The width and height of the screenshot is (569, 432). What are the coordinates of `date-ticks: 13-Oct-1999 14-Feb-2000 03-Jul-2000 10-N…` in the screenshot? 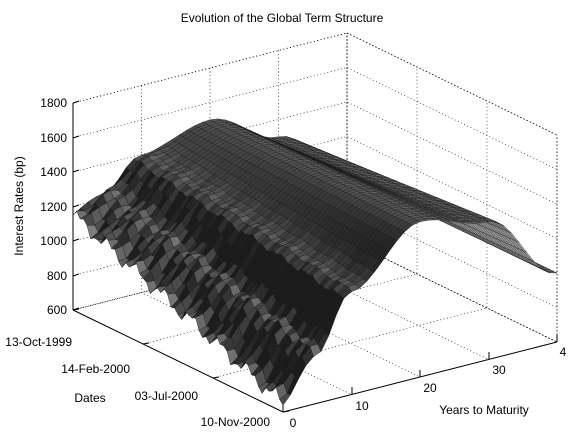 It's located at (147, 368).